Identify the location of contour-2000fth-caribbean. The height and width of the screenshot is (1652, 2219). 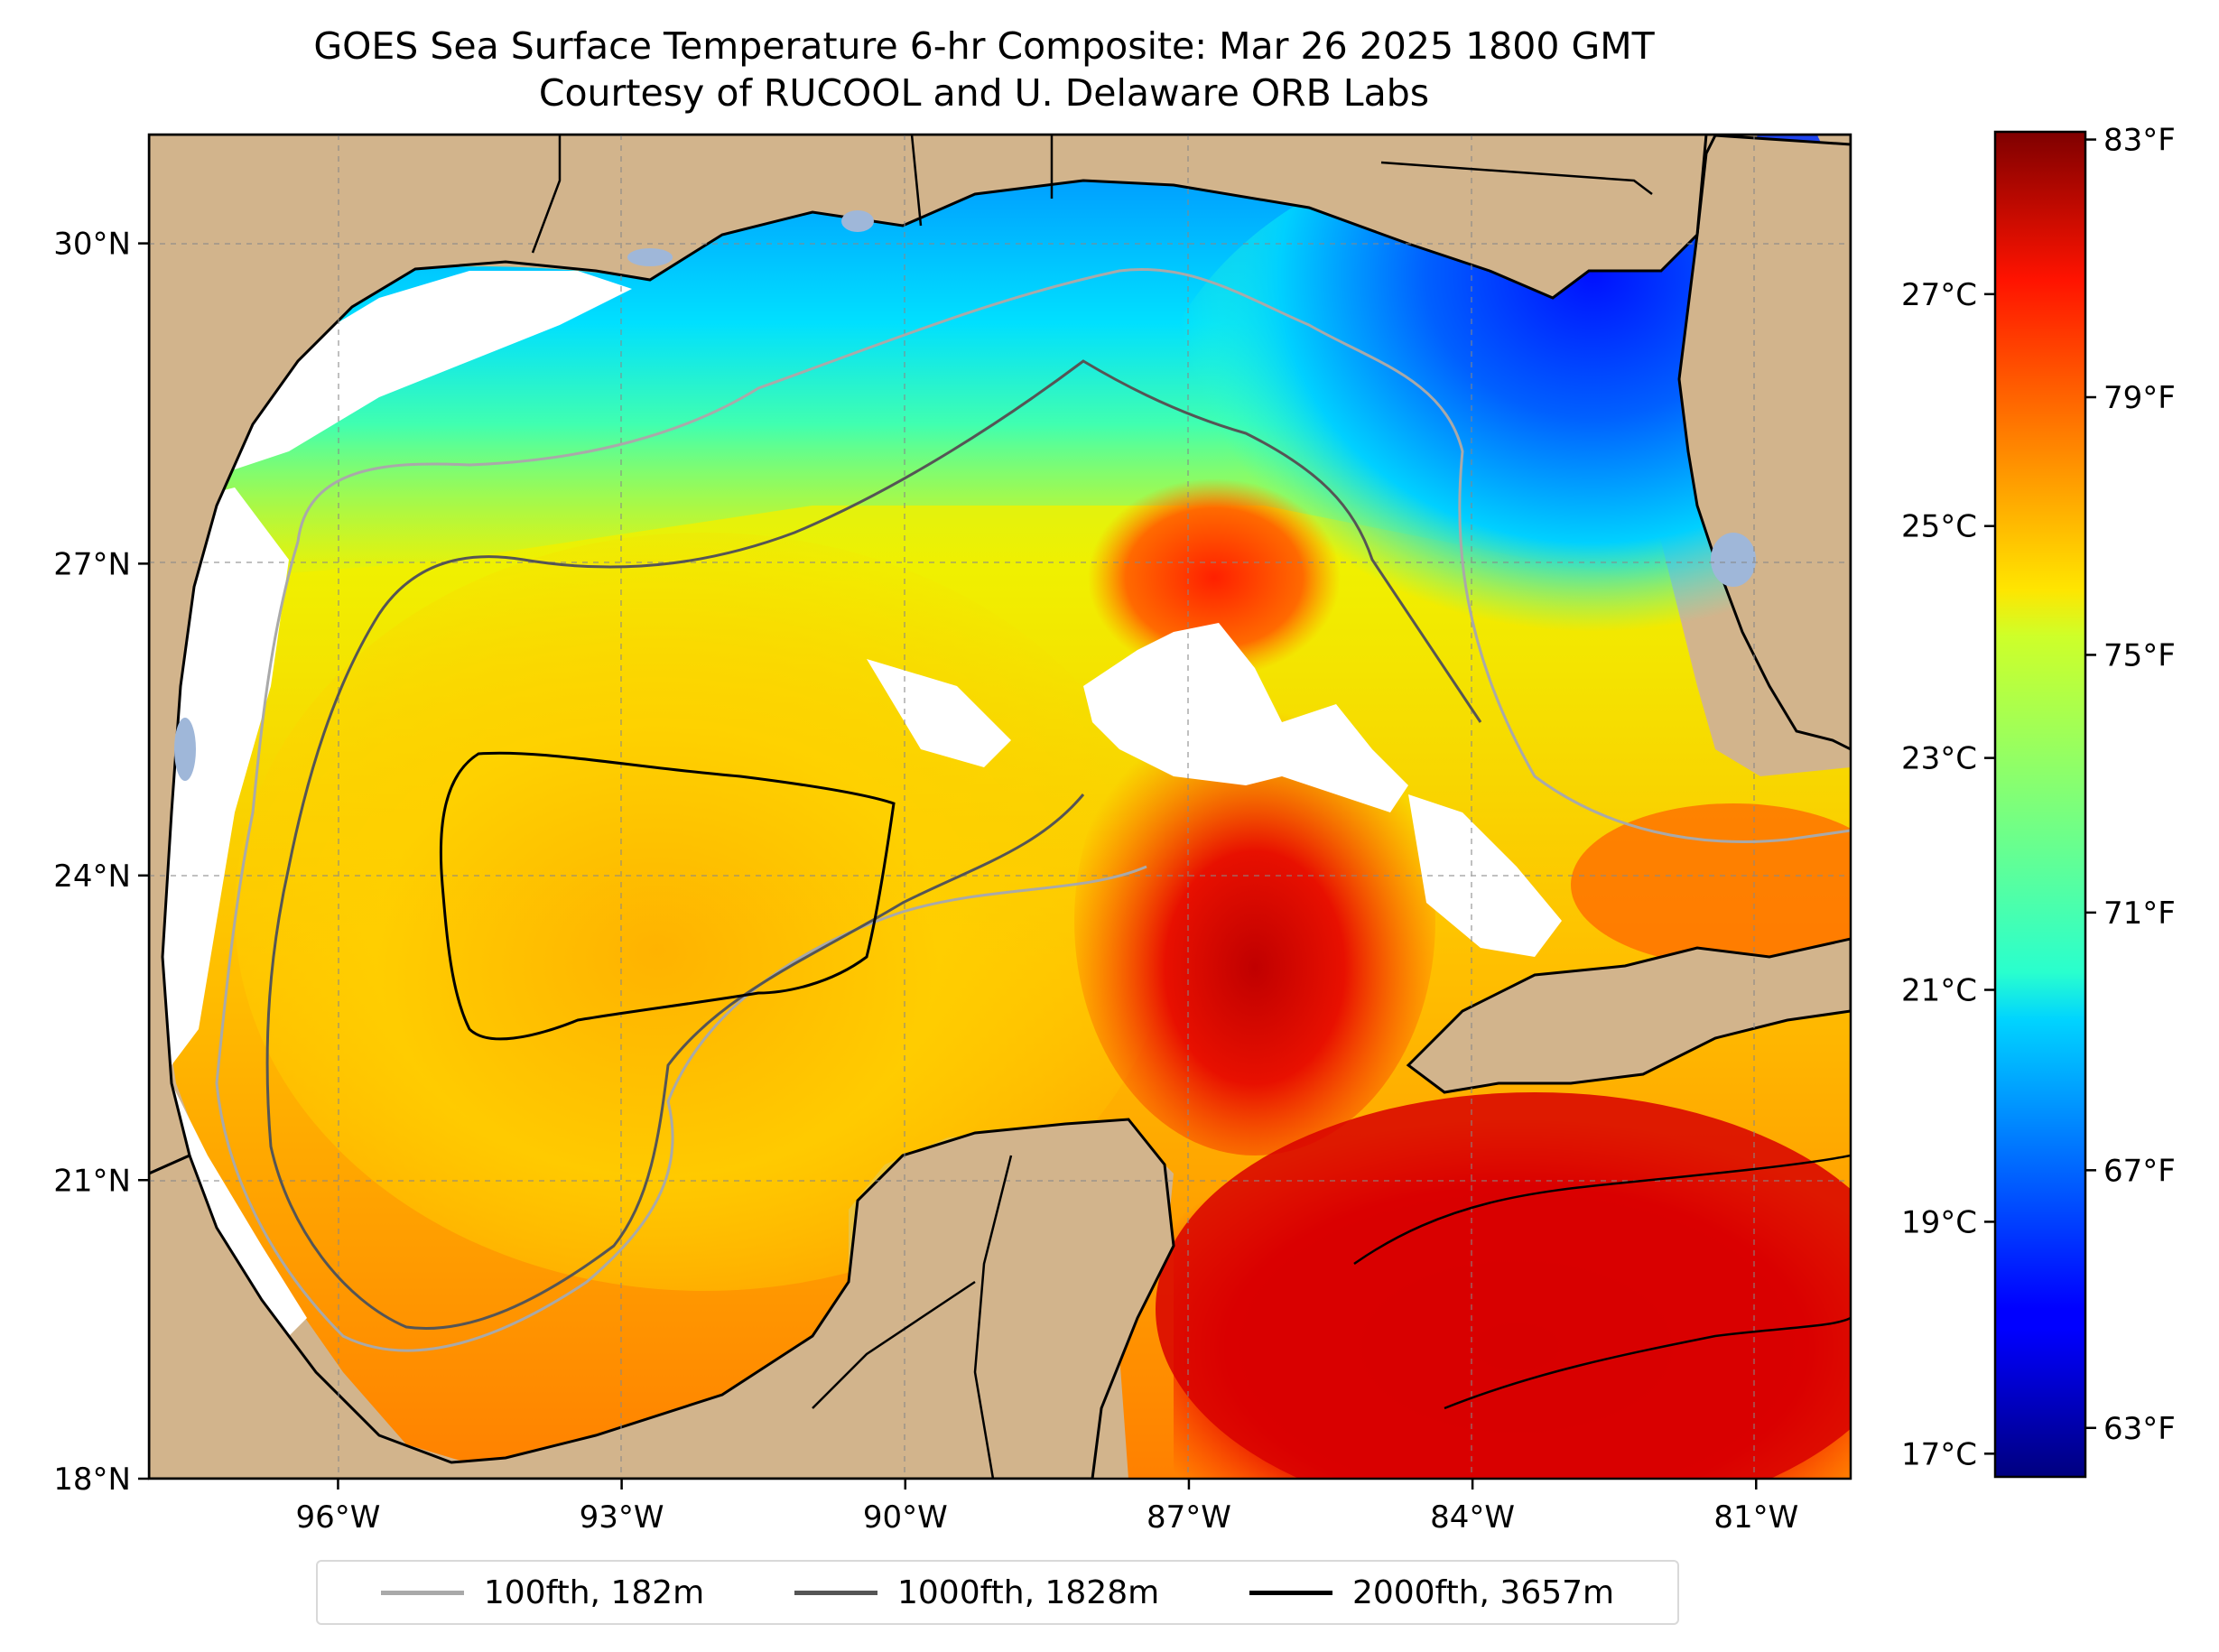
(1602, 1282).